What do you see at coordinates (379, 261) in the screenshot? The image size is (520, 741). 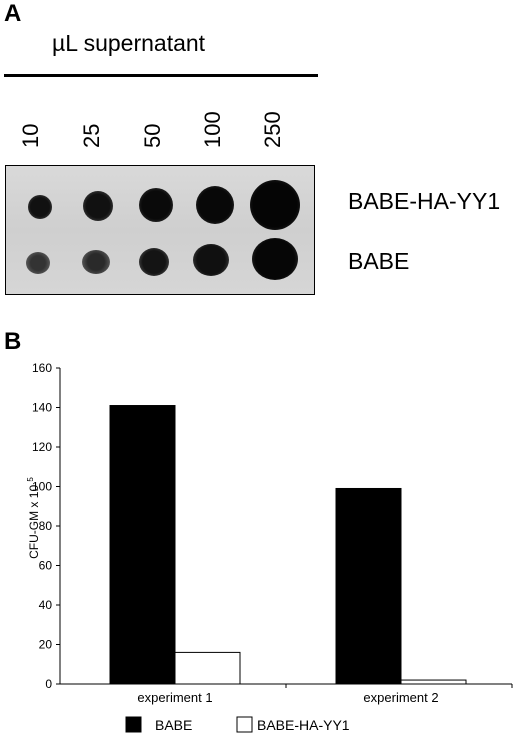 I see `row-label-babe: BABE` at bounding box center [379, 261].